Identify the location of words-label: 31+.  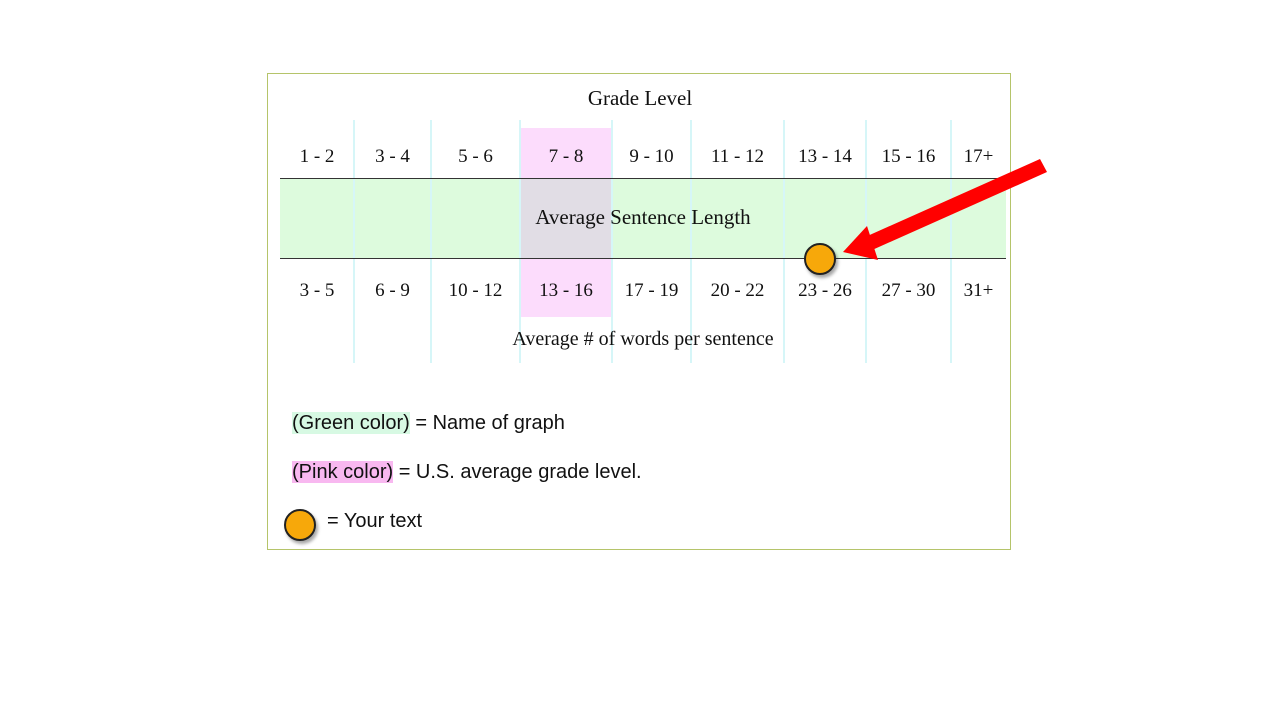
(978, 290).